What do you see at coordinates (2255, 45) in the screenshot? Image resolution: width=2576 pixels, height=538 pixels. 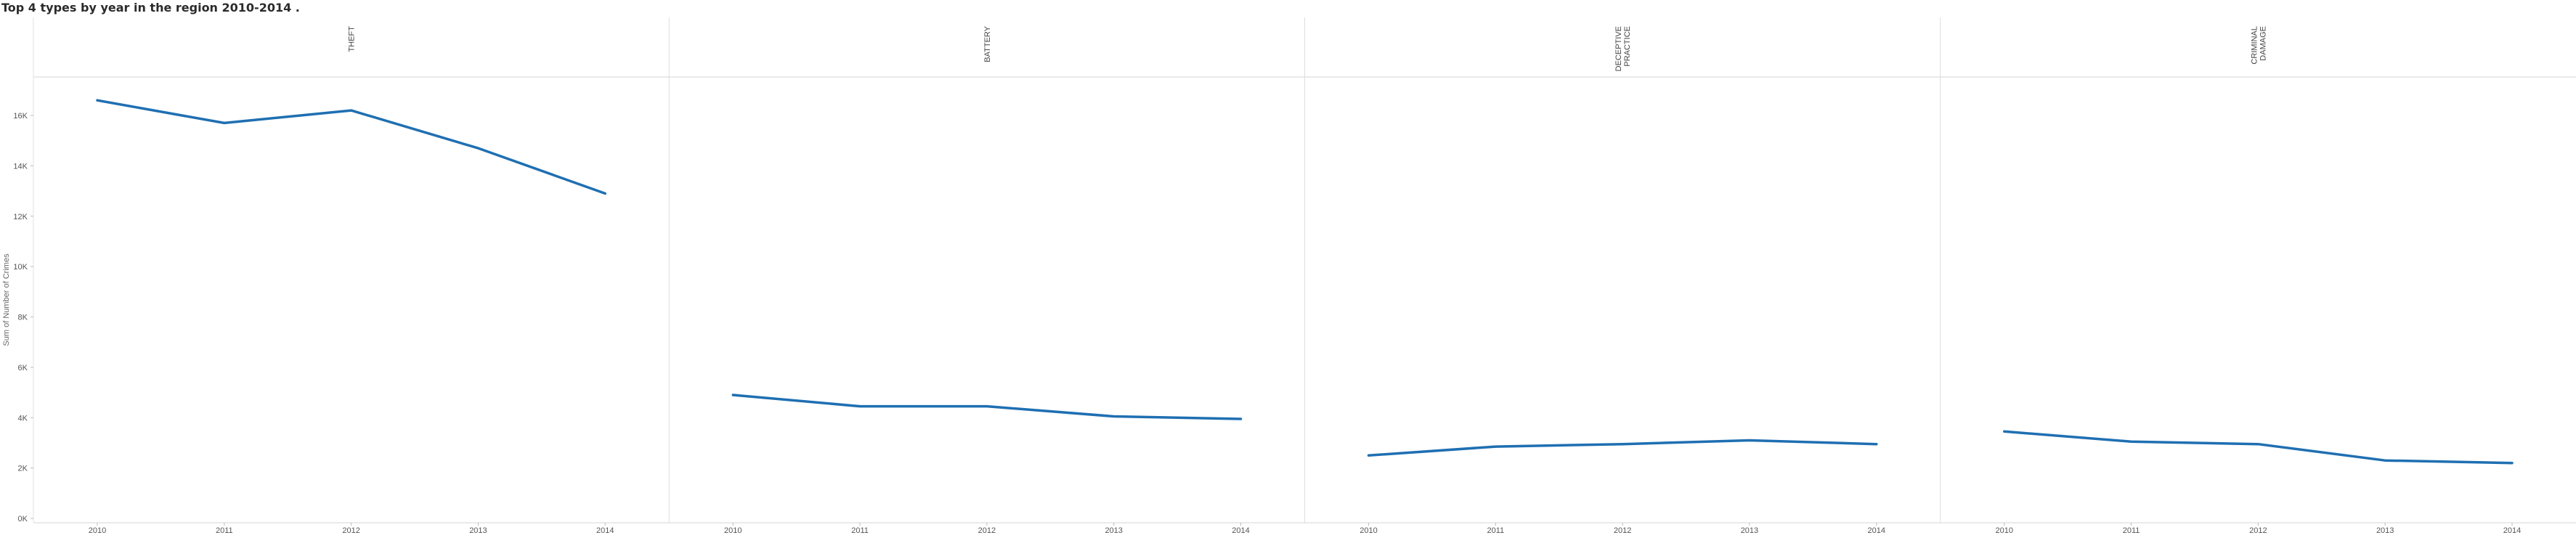 I see `panel-header-label: CRIMINAL` at bounding box center [2255, 45].